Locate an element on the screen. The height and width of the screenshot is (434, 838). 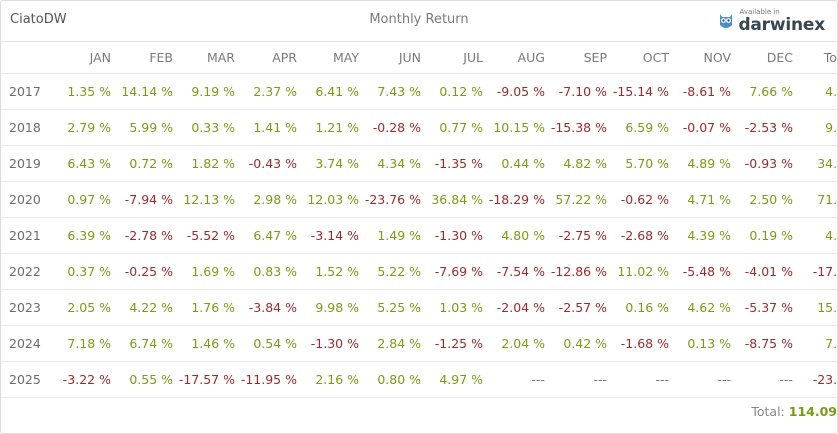
row-year: 2024 is located at coordinates (25, 343).